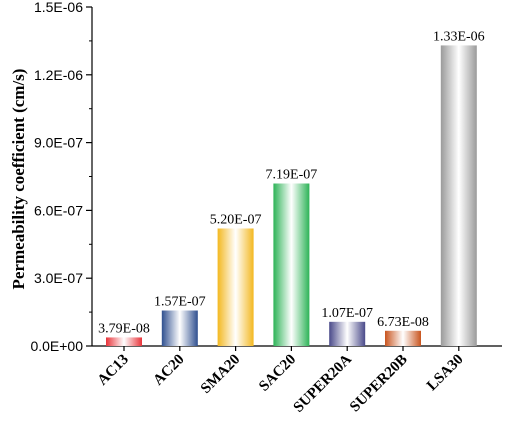 This screenshot has height=431, width=512. Describe the element at coordinates (113, 370) in the screenshot. I see `x-tick-label: AC13` at that location.